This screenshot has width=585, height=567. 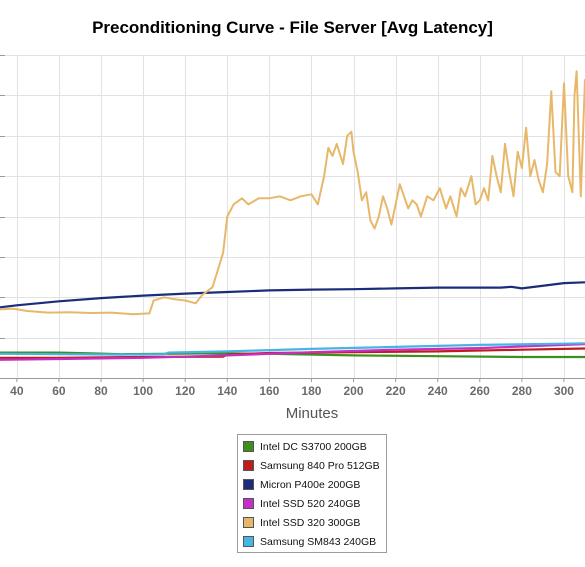 What do you see at coordinates (17, 391) in the screenshot?
I see `x-tick-label: 40` at bounding box center [17, 391].